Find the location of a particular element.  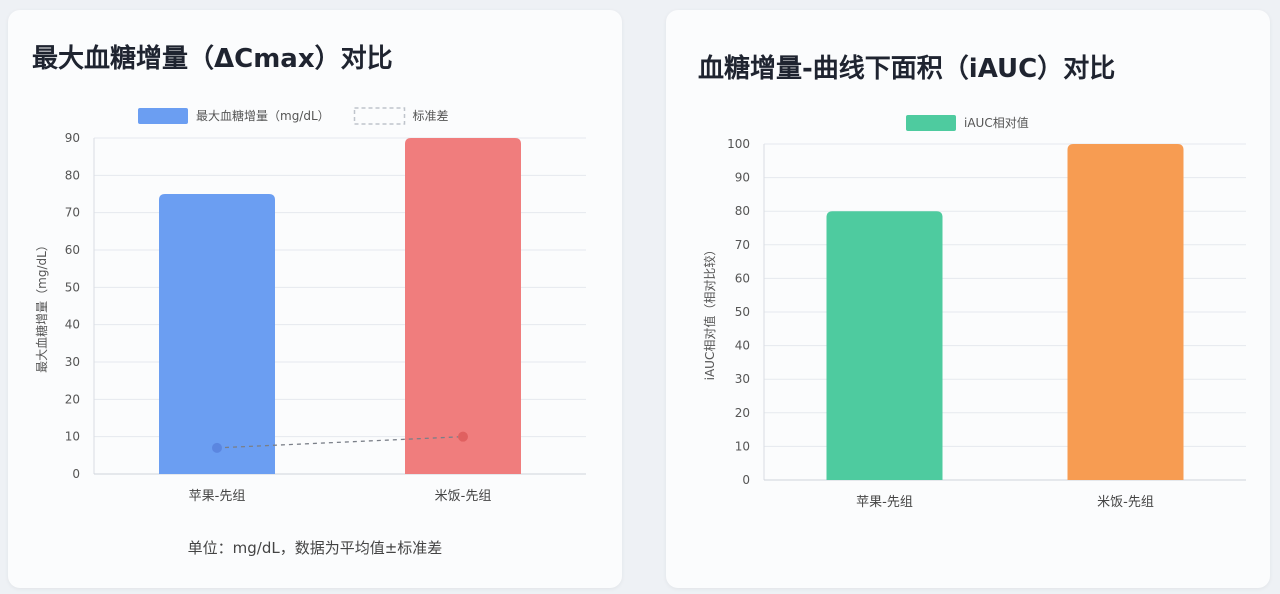

legend-label: 标准差 is located at coordinates (431, 116).